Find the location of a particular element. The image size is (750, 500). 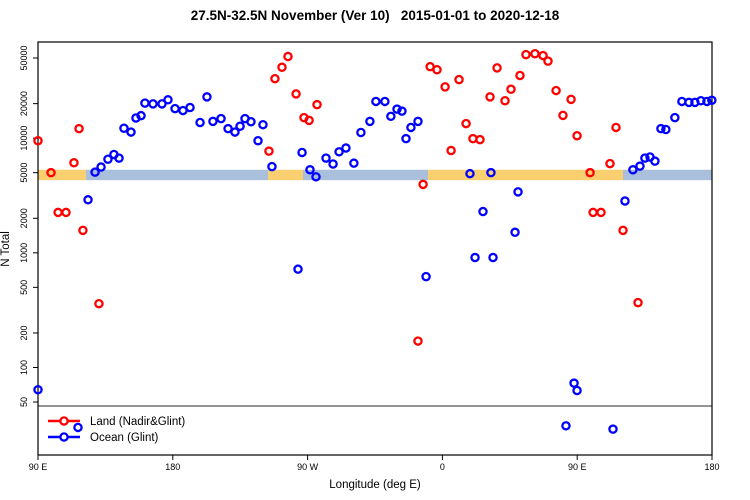

y-tick-label: 200 is located at coordinates (24, 332).